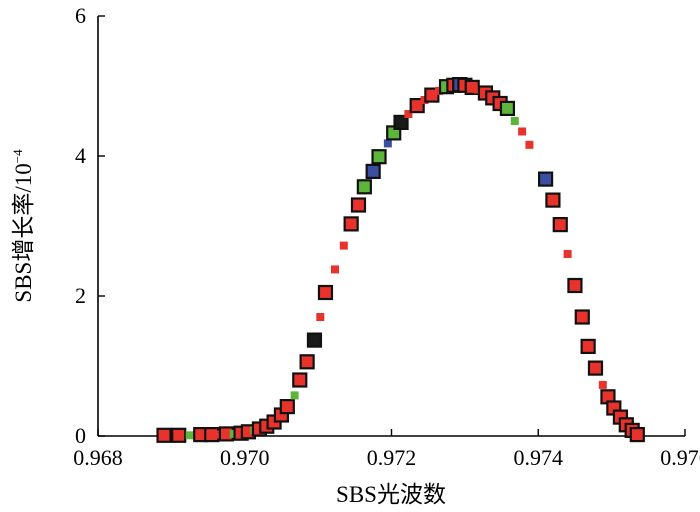 The width and height of the screenshot is (700, 512). What do you see at coordinates (80, 15) in the screenshot?
I see `y-tick-label: 6` at bounding box center [80, 15].